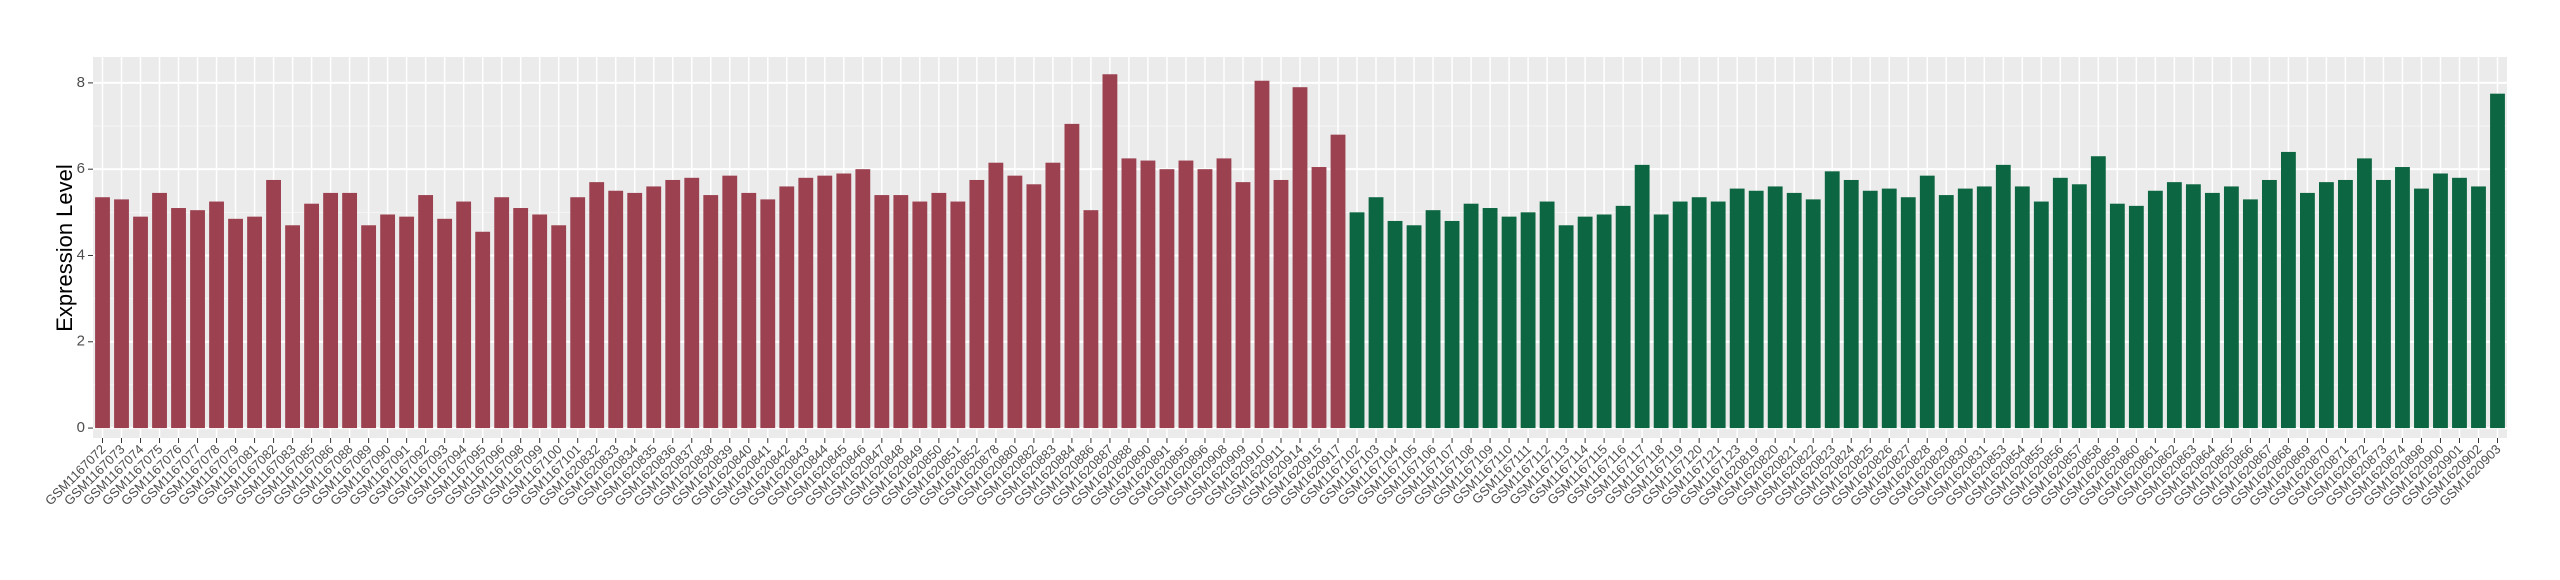 Image resolution: width=2560 pixels, height=580 pixels. What do you see at coordinates (81, 254) in the screenshot?
I see `y-tick-label: 4` at bounding box center [81, 254].